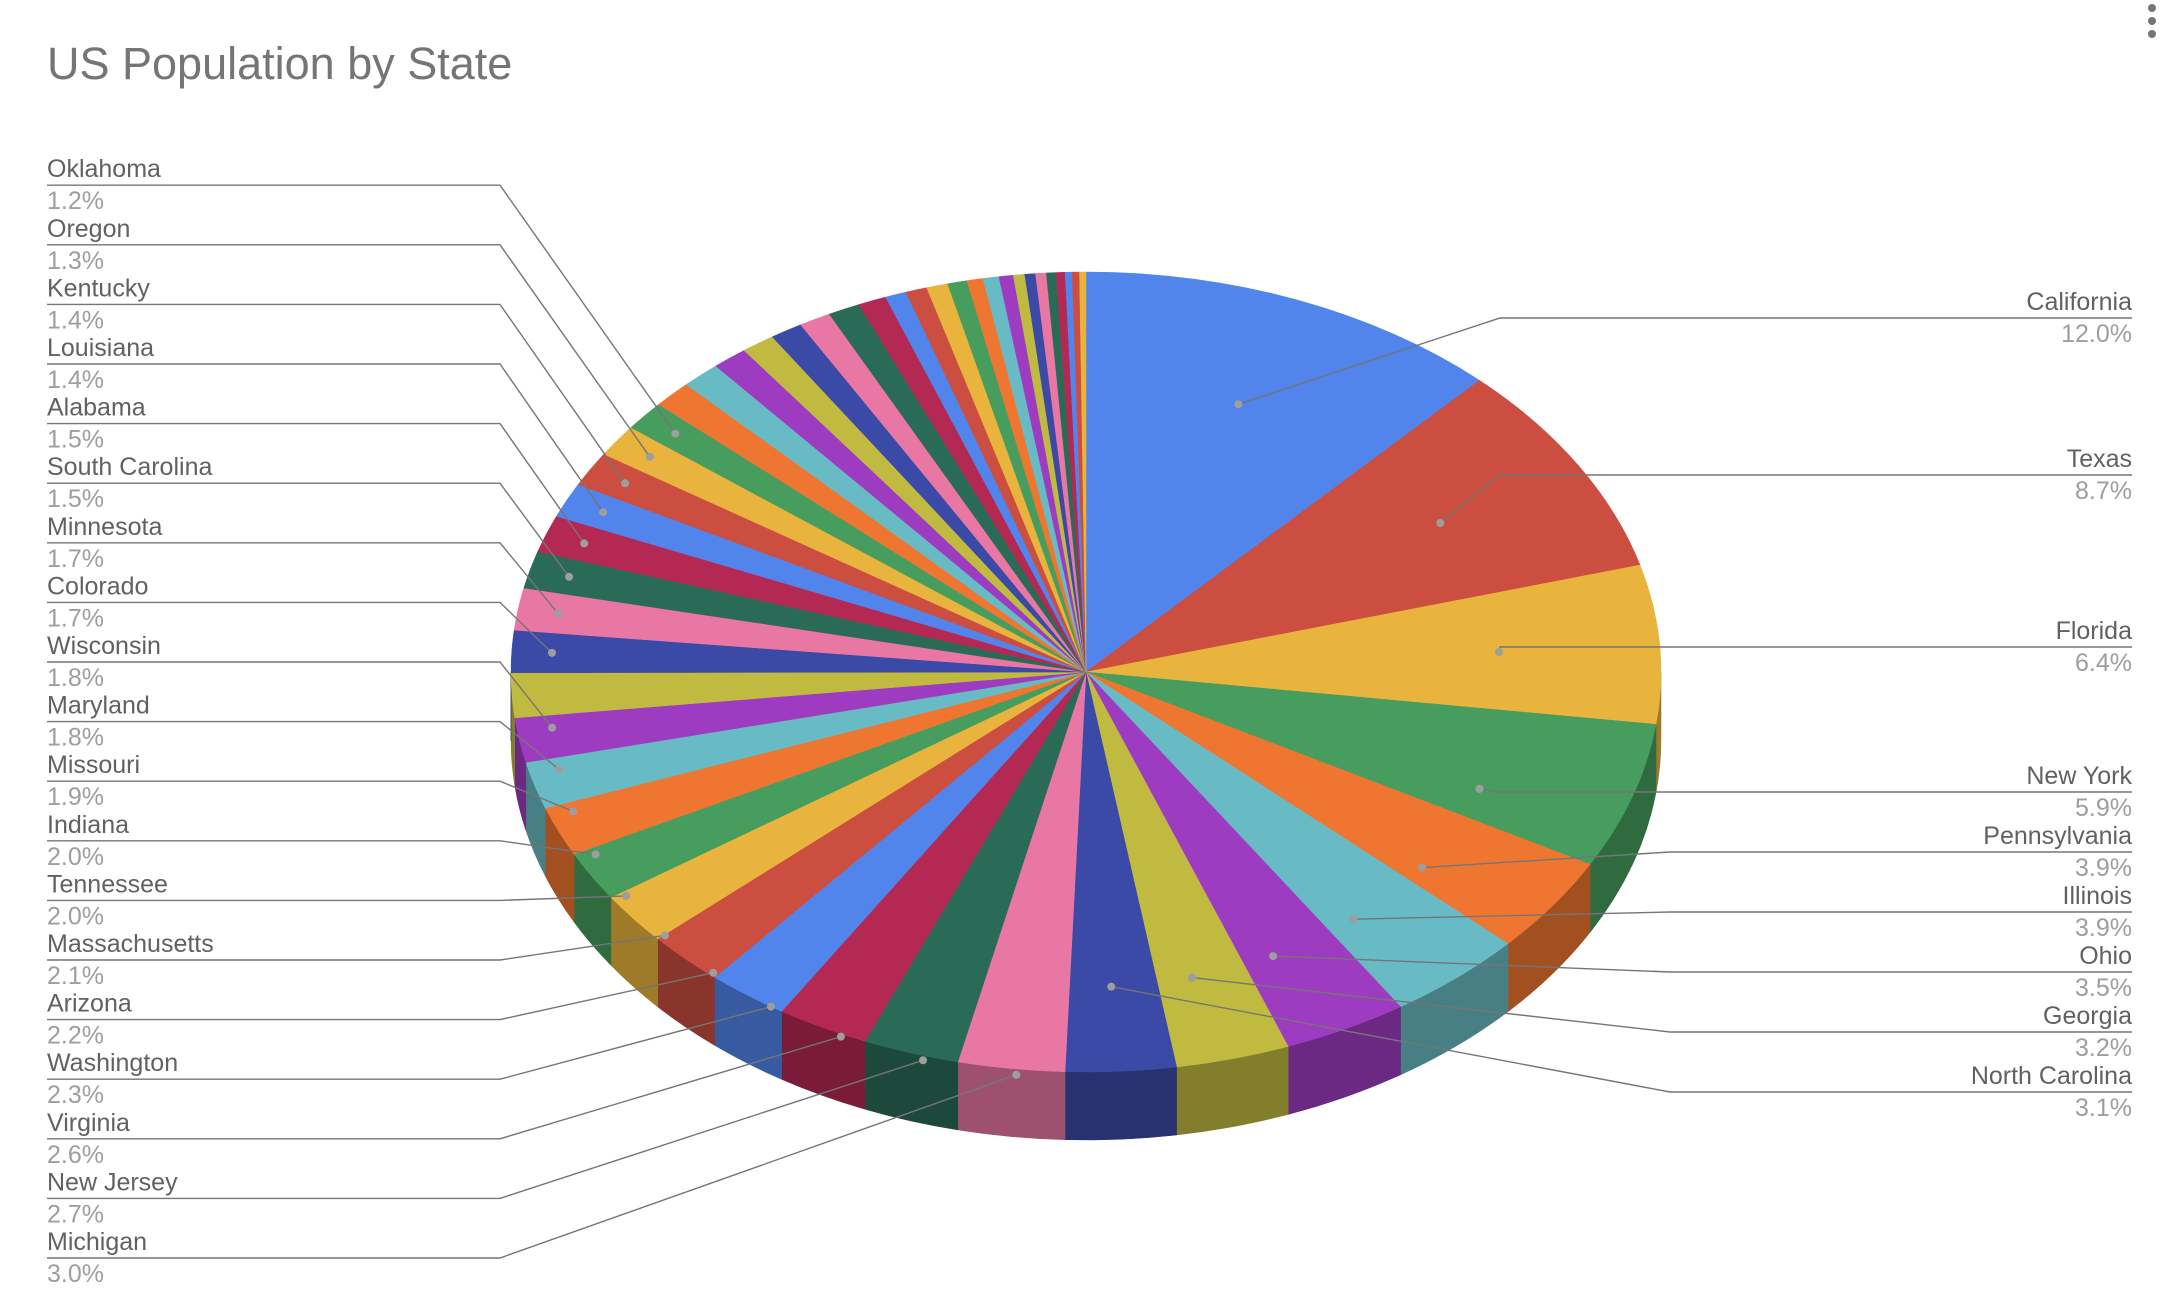 This screenshot has height=1296, width=2174. I want to click on slice-label: Arizona, so click(89, 1004).